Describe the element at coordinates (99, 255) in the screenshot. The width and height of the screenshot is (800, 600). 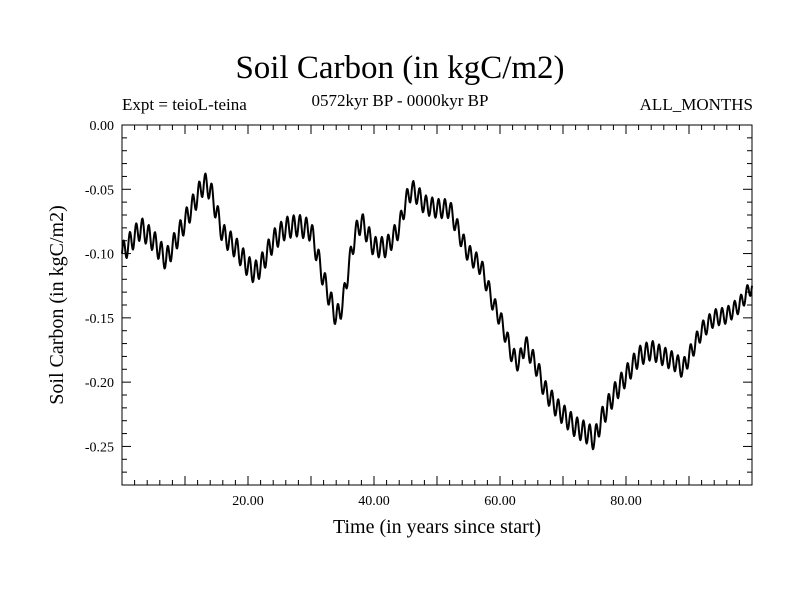
I see `y-tick-label: -0.10` at that location.